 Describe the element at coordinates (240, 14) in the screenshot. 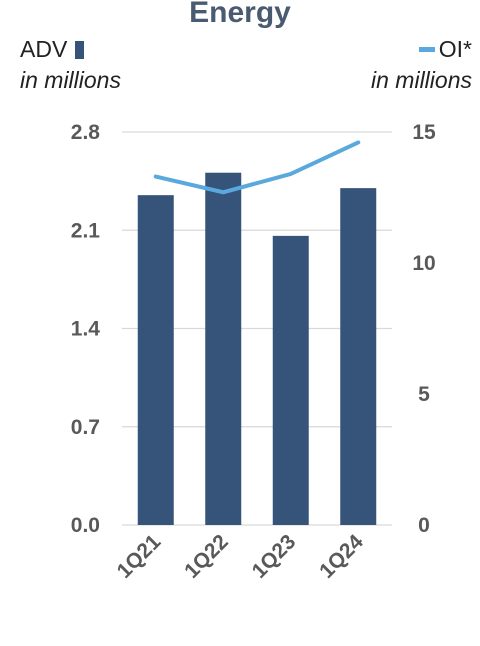

I see `chart-title: Energy` at that location.